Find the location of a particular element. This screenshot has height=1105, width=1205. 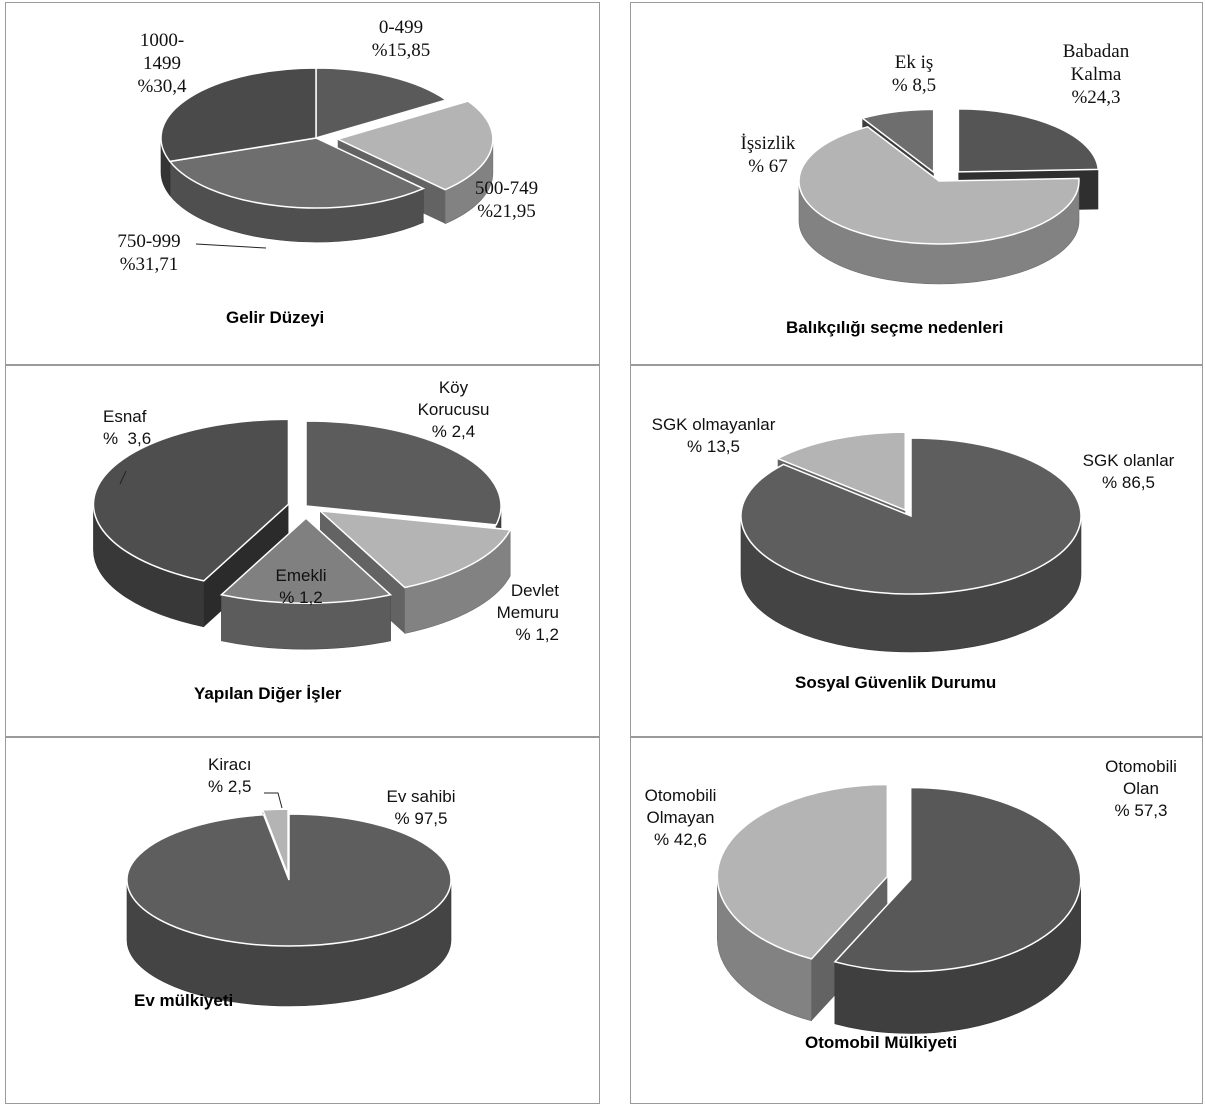

slice-name: SGK olanlar is located at coordinates (1128, 460).